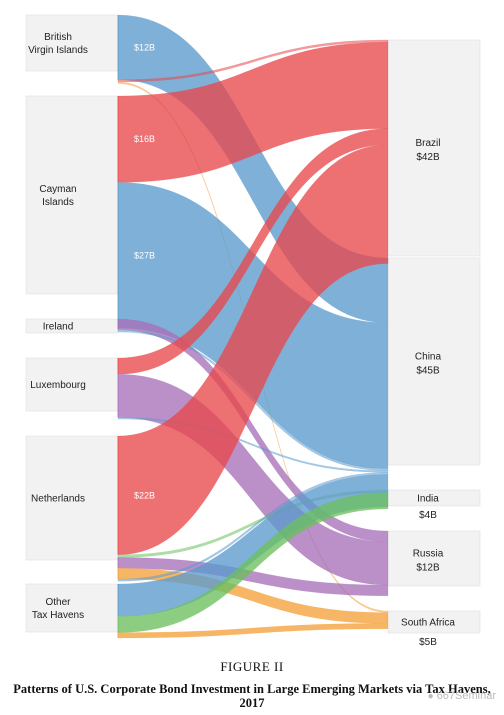 This screenshot has width=504, height=715. Describe the element at coordinates (428, 499) in the screenshot. I see `destination-label-india: India` at that location.